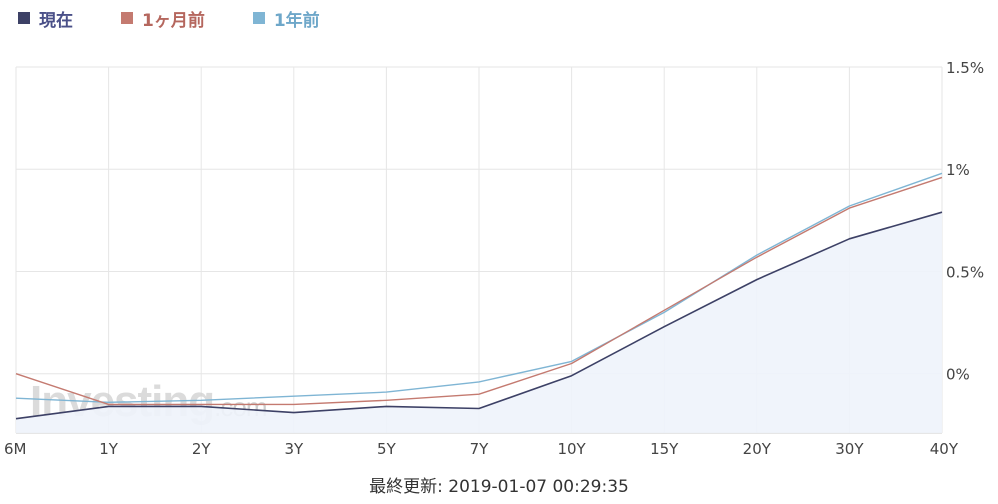  I want to click on legend-label-1: 1ヶ月前, so click(173, 20).